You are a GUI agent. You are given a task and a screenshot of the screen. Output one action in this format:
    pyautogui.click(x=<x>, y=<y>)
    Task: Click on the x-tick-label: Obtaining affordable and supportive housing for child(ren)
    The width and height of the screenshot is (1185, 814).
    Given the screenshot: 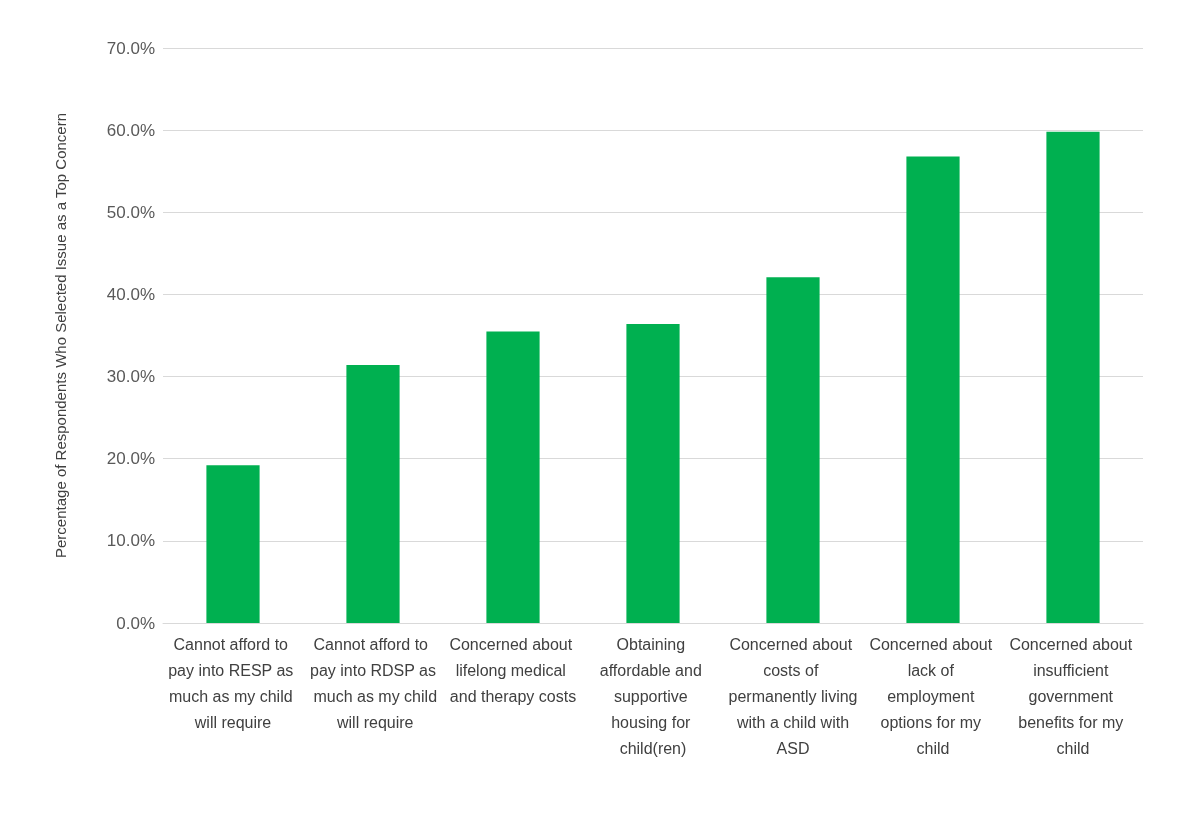 What is the action you would take?
    pyautogui.click(x=653, y=696)
    